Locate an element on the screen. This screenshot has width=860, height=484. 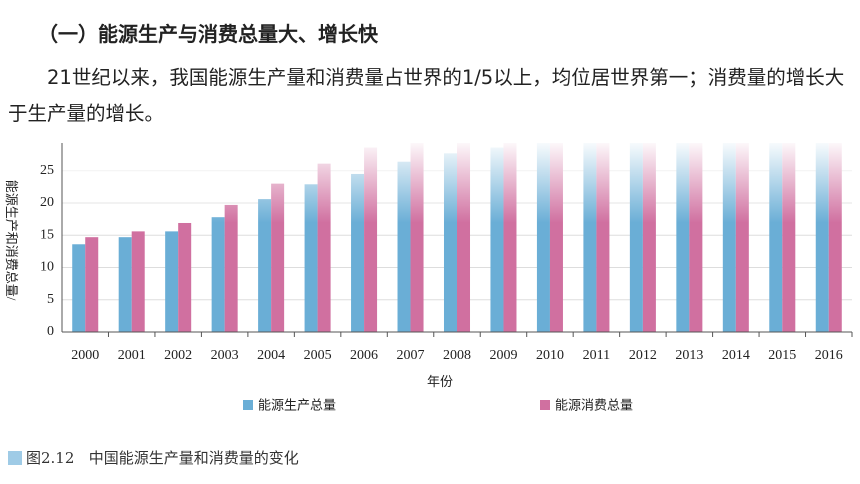
y-tick-label: 5 is located at coordinates (50, 299).